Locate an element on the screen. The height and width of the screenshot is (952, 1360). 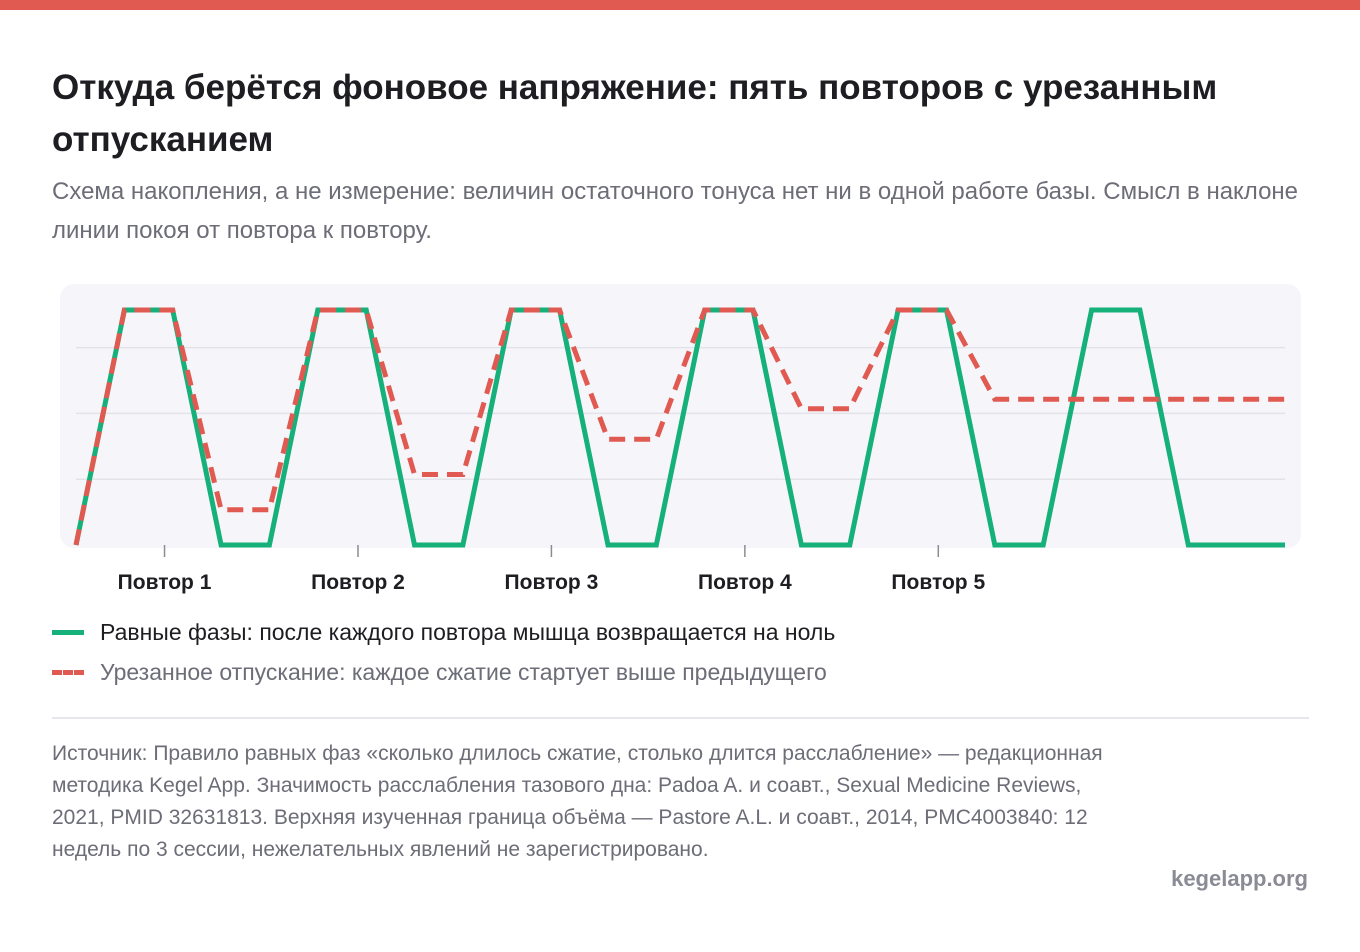
x-tick-label-5: Повтор 5 is located at coordinates (938, 582).